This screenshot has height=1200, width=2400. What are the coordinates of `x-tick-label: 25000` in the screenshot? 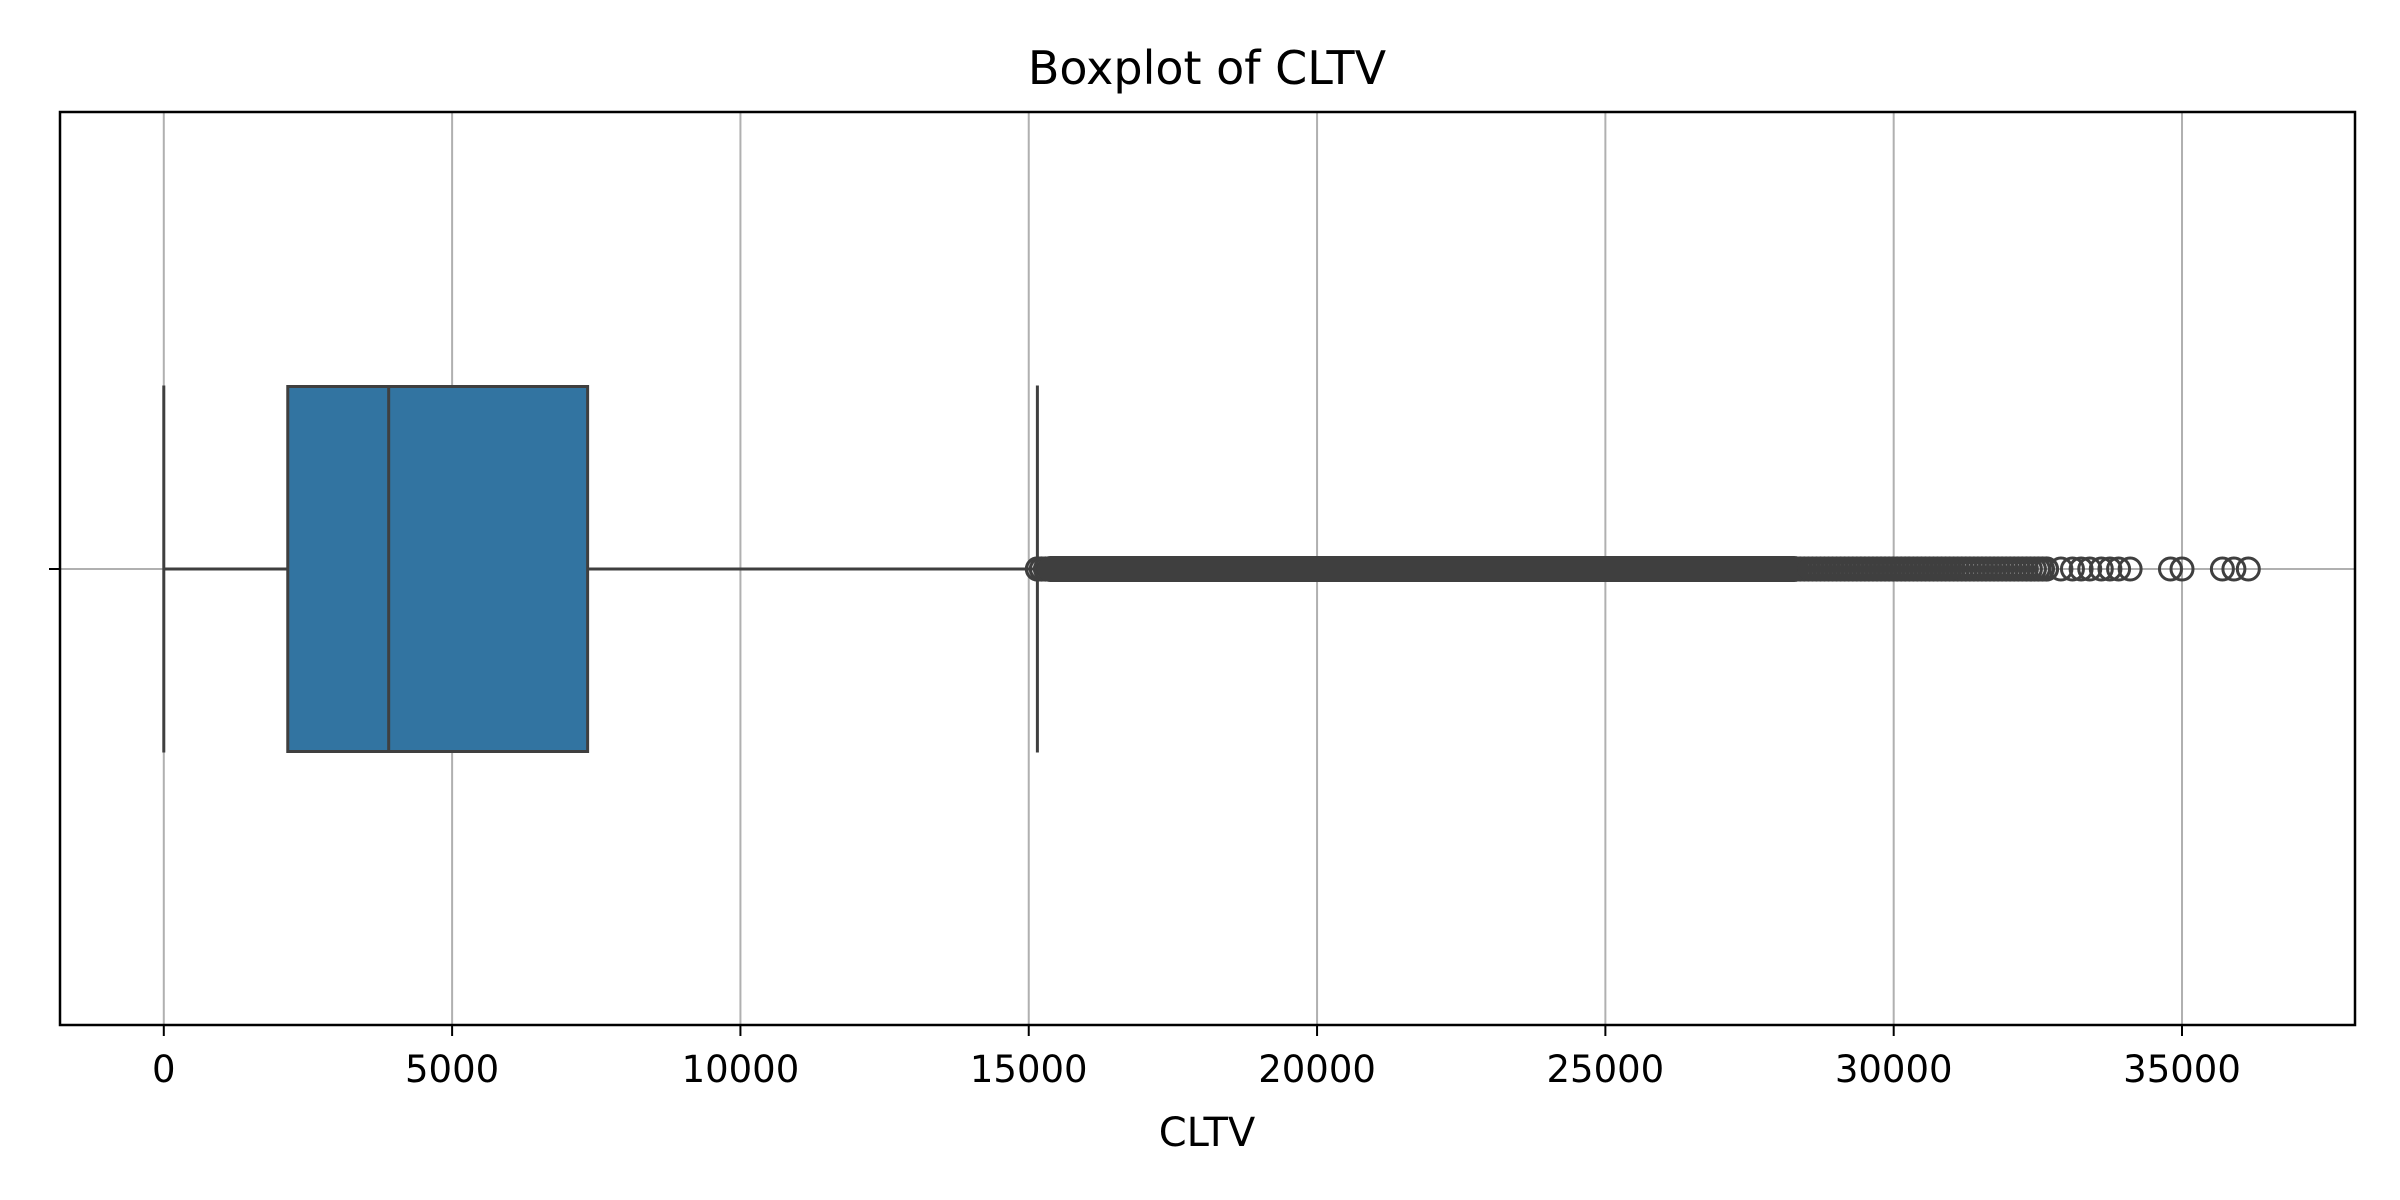 It's located at (1606, 1069).